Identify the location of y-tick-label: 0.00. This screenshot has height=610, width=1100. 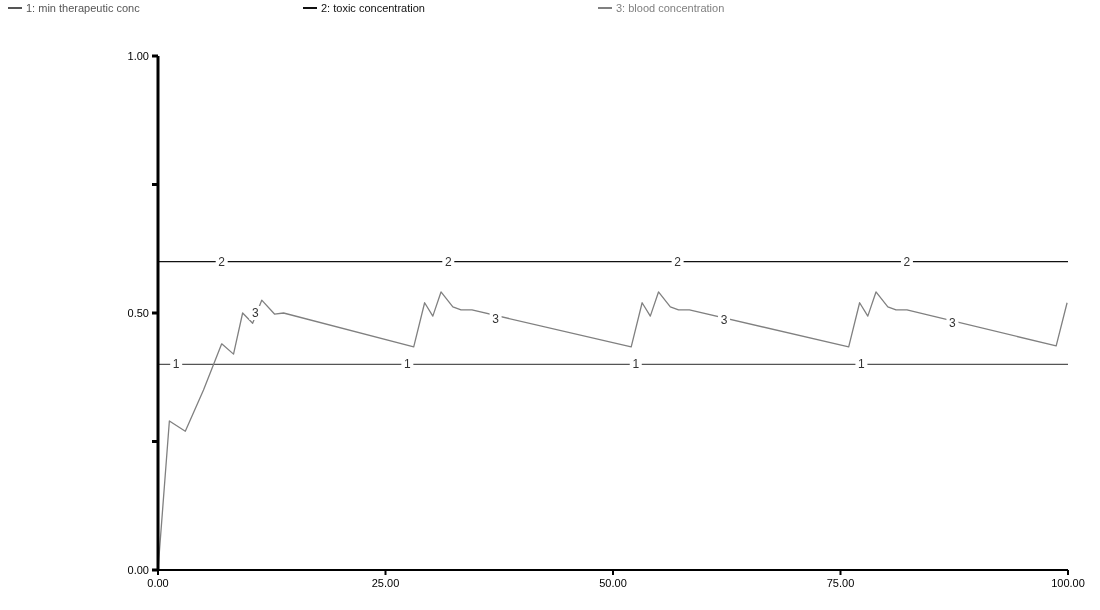
(138, 570).